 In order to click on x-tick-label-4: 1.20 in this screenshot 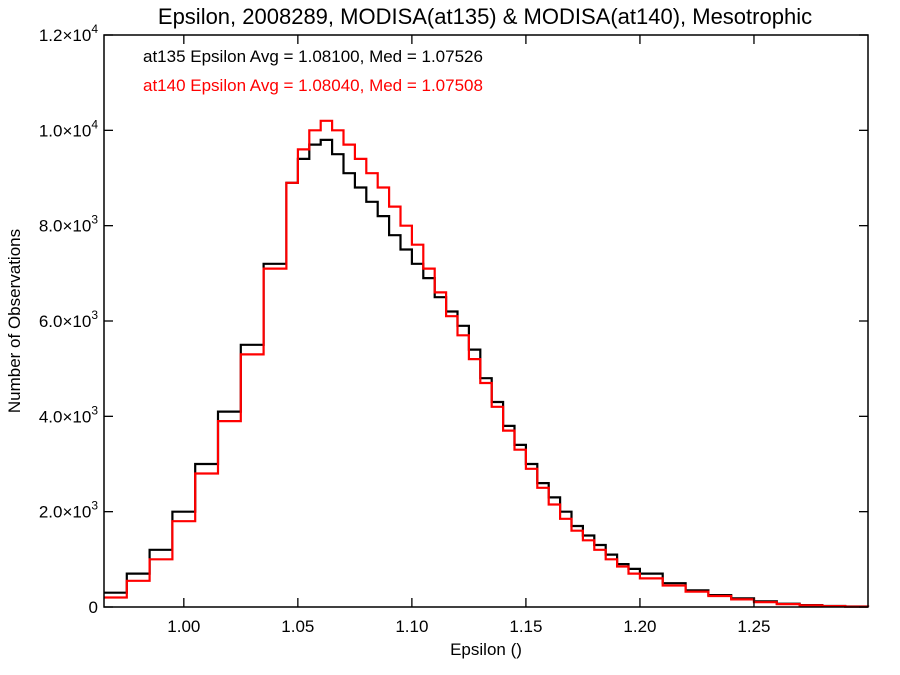, I will do `click(639, 626)`.